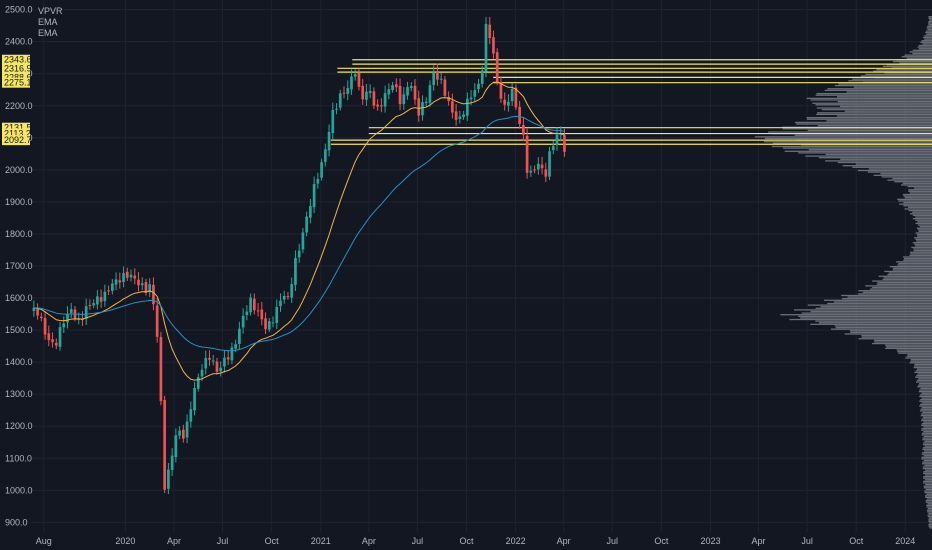  Describe the element at coordinates (19, 202) in the screenshot. I see `y-tick-label: 1900.0` at that location.